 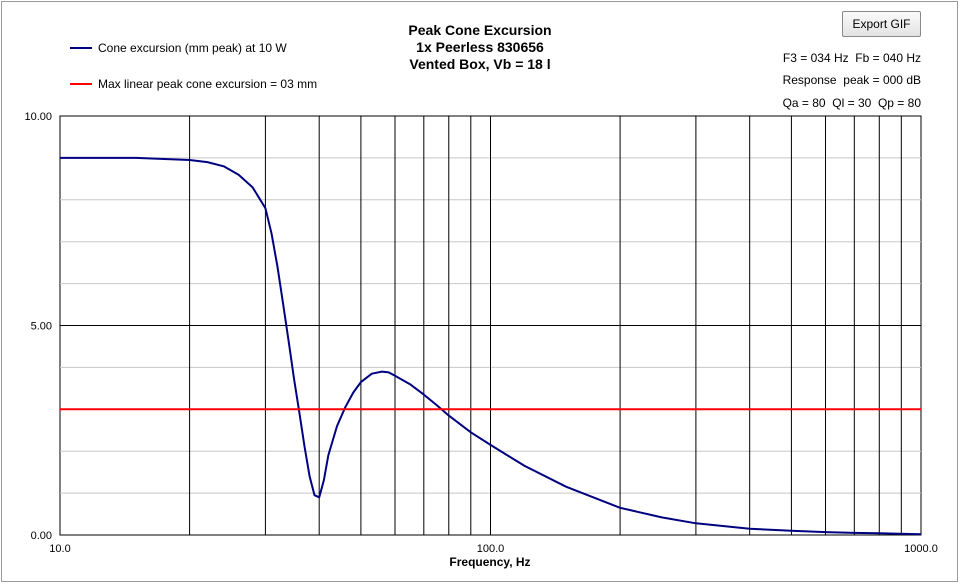 What do you see at coordinates (192, 48) in the screenshot?
I see `legend-label-excursion: Cone excursion (mm peak) at 10 W` at bounding box center [192, 48].